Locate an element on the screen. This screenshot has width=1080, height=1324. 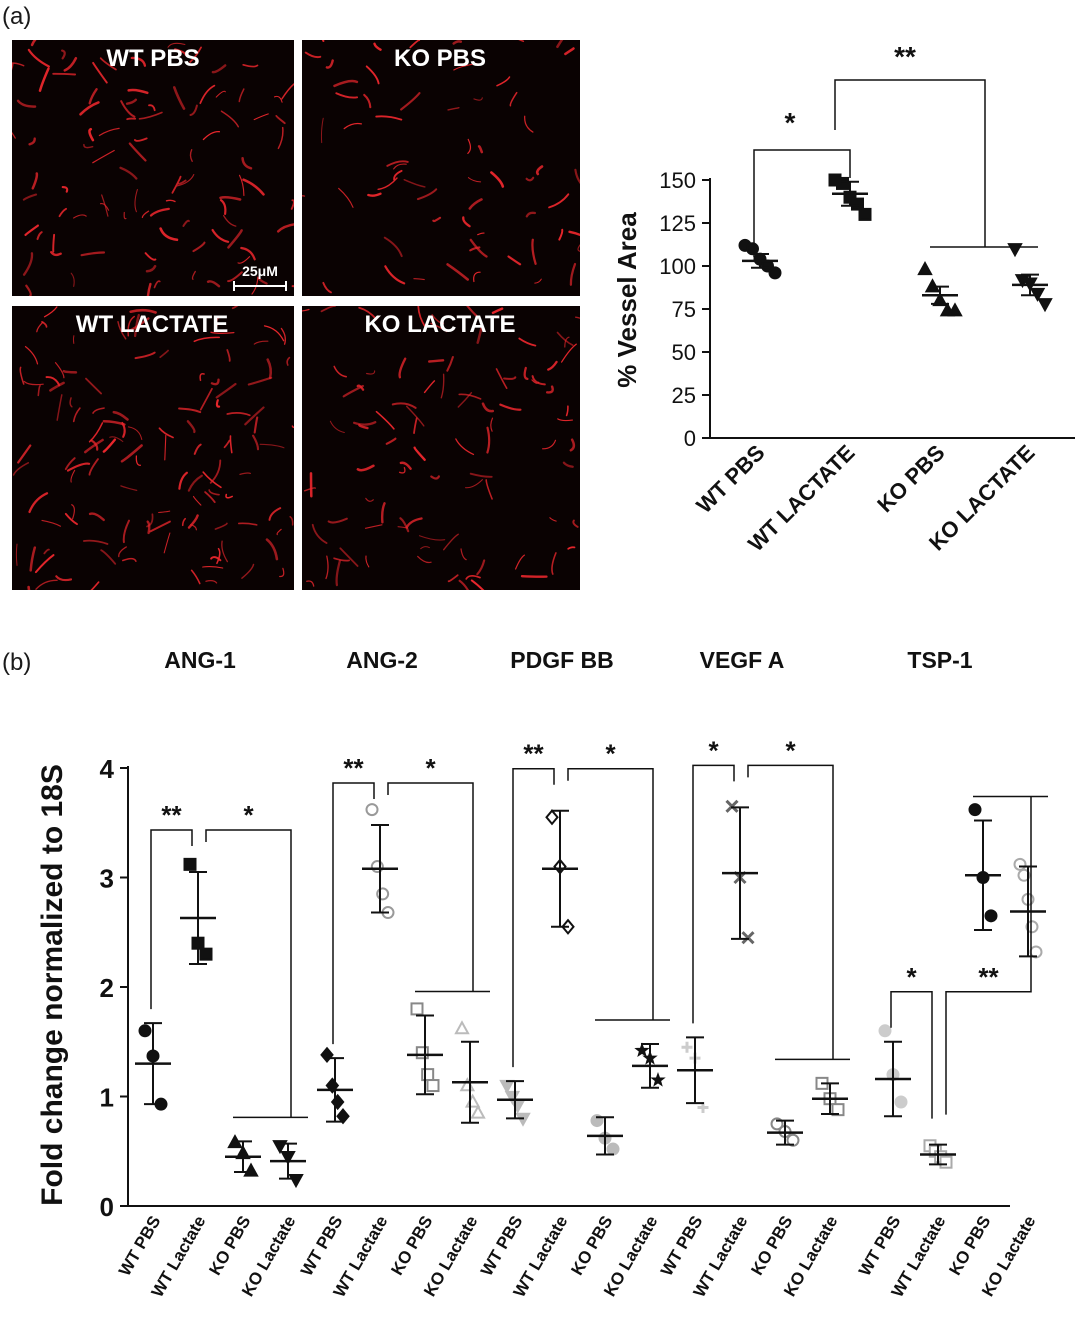
marker-diamond is located at coordinates (552, 817).